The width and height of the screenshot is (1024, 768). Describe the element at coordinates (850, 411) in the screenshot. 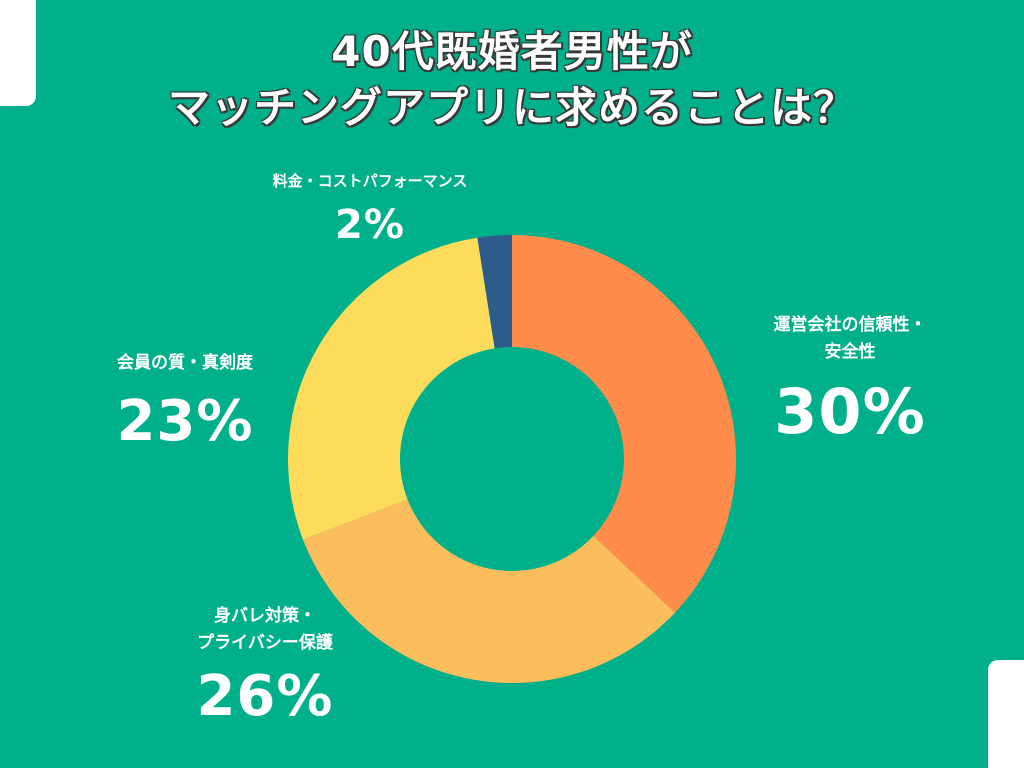

I see `slice-percent-safety: 30%` at that location.